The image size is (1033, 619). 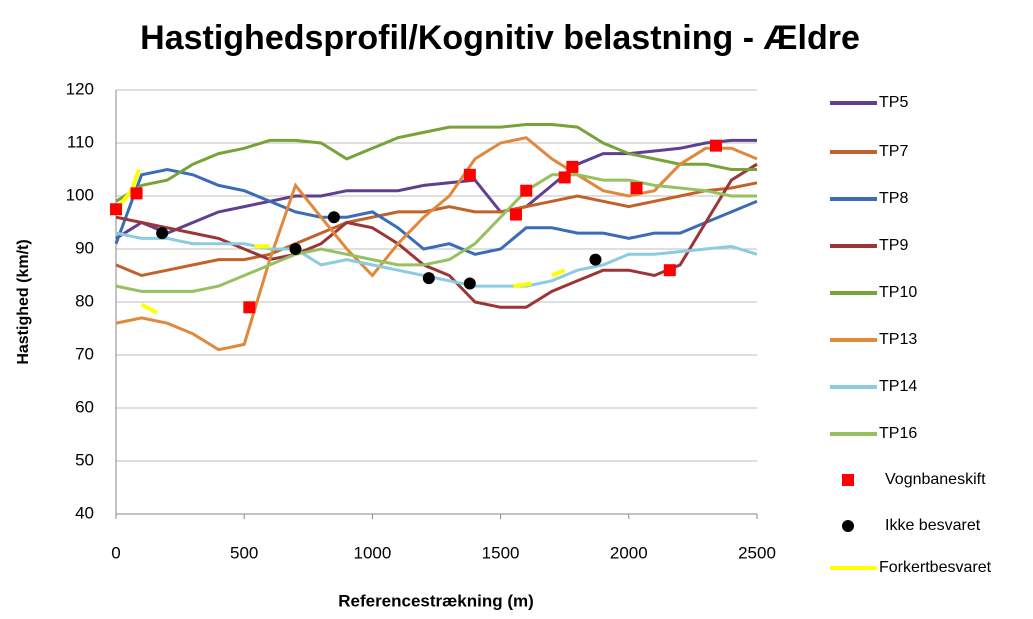 What do you see at coordinates (436, 600) in the screenshot?
I see `x-axis-title: Referencestrækning (m)` at bounding box center [436, 600].